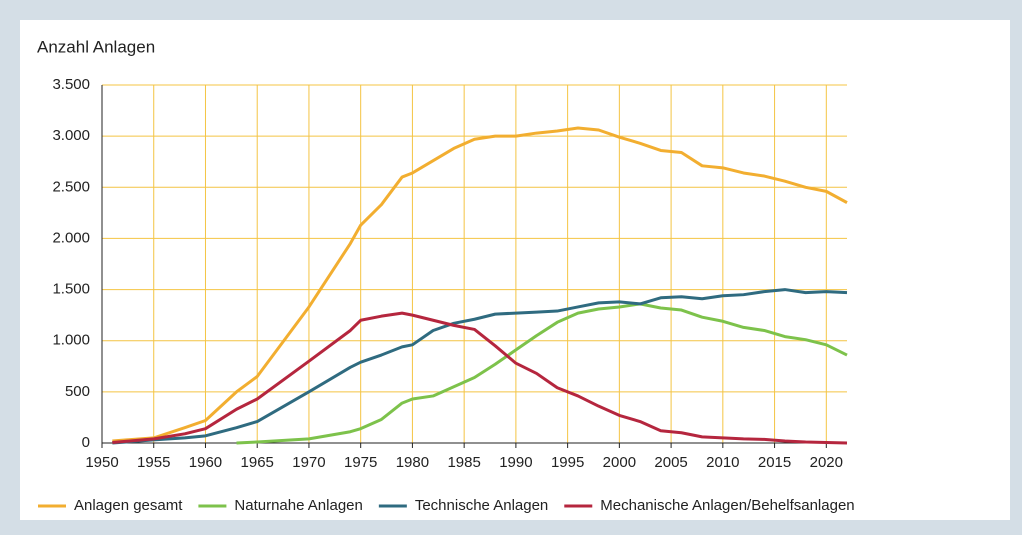 This screenshot has width=1022, height=540. Describe the element at coordinates (128, 505) in the screenshot. I see `legend-label: Anlagen gesamt` at that location.